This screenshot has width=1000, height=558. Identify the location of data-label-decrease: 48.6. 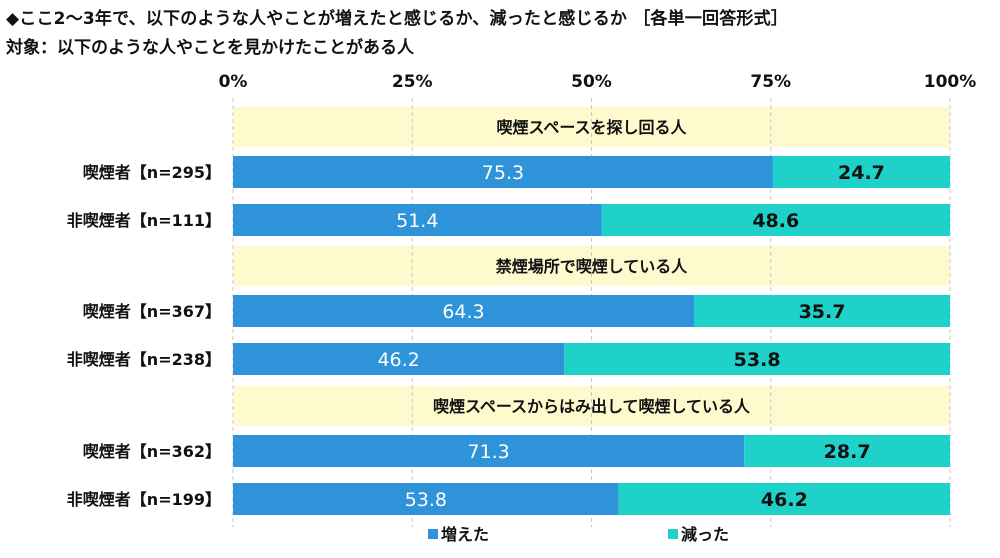
(775, 221).